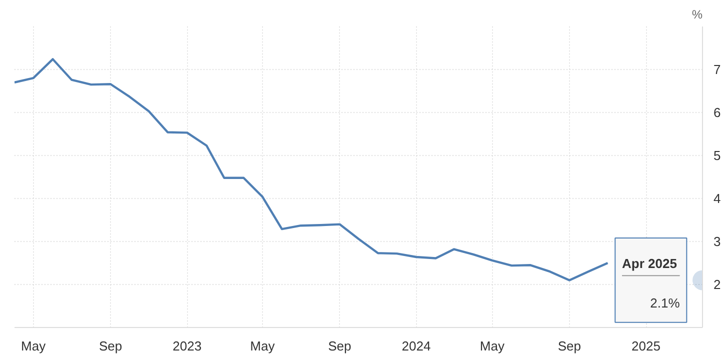 This screenshot has width=724, height=356. I want to click on x-tick-label: 2025, so click(646, 346).